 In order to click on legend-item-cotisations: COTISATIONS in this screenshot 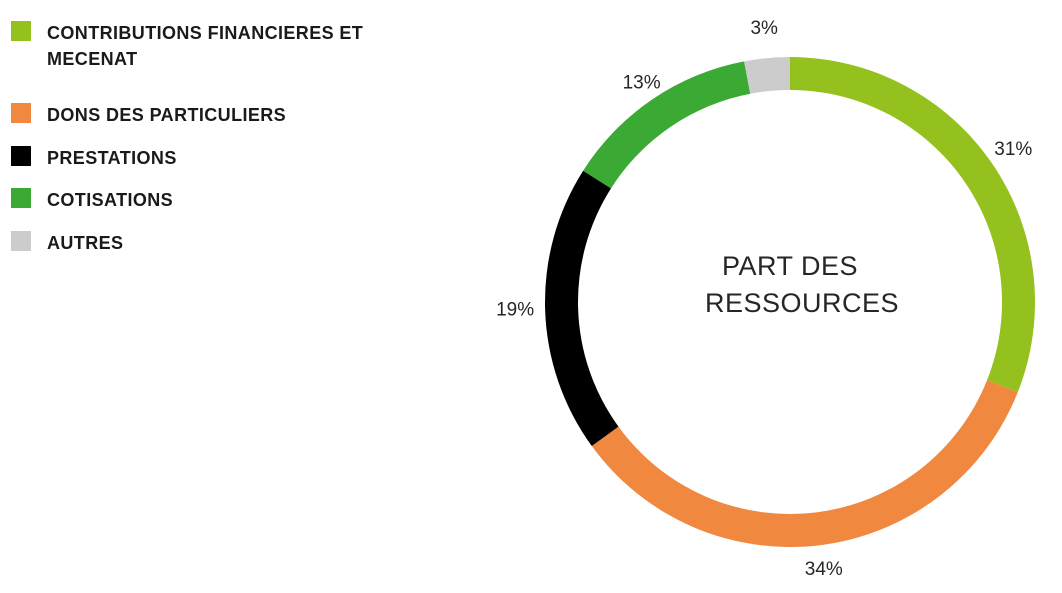, I will do `click(249, 200)`.